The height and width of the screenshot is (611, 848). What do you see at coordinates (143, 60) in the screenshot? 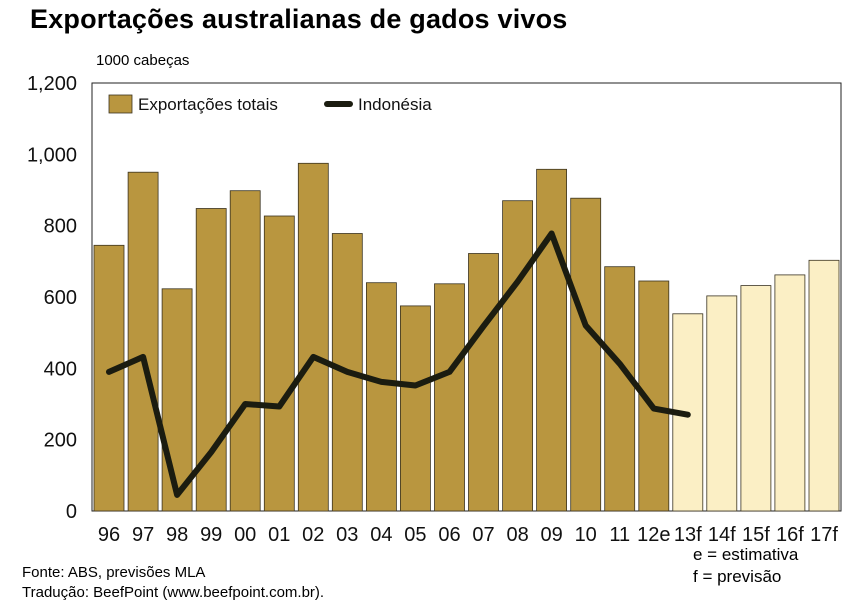
I see `y-axis-unit-label: 1000 cabeças` at bounding box center [143, 60].